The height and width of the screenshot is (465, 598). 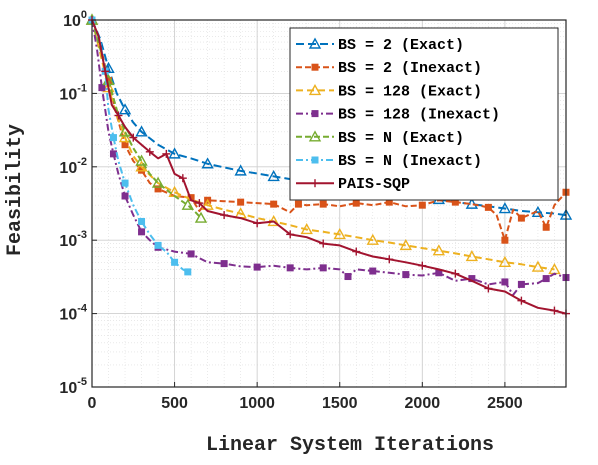 I want to click on legend-label: BS = 2 (Inexact), so click(x=410, y=68).